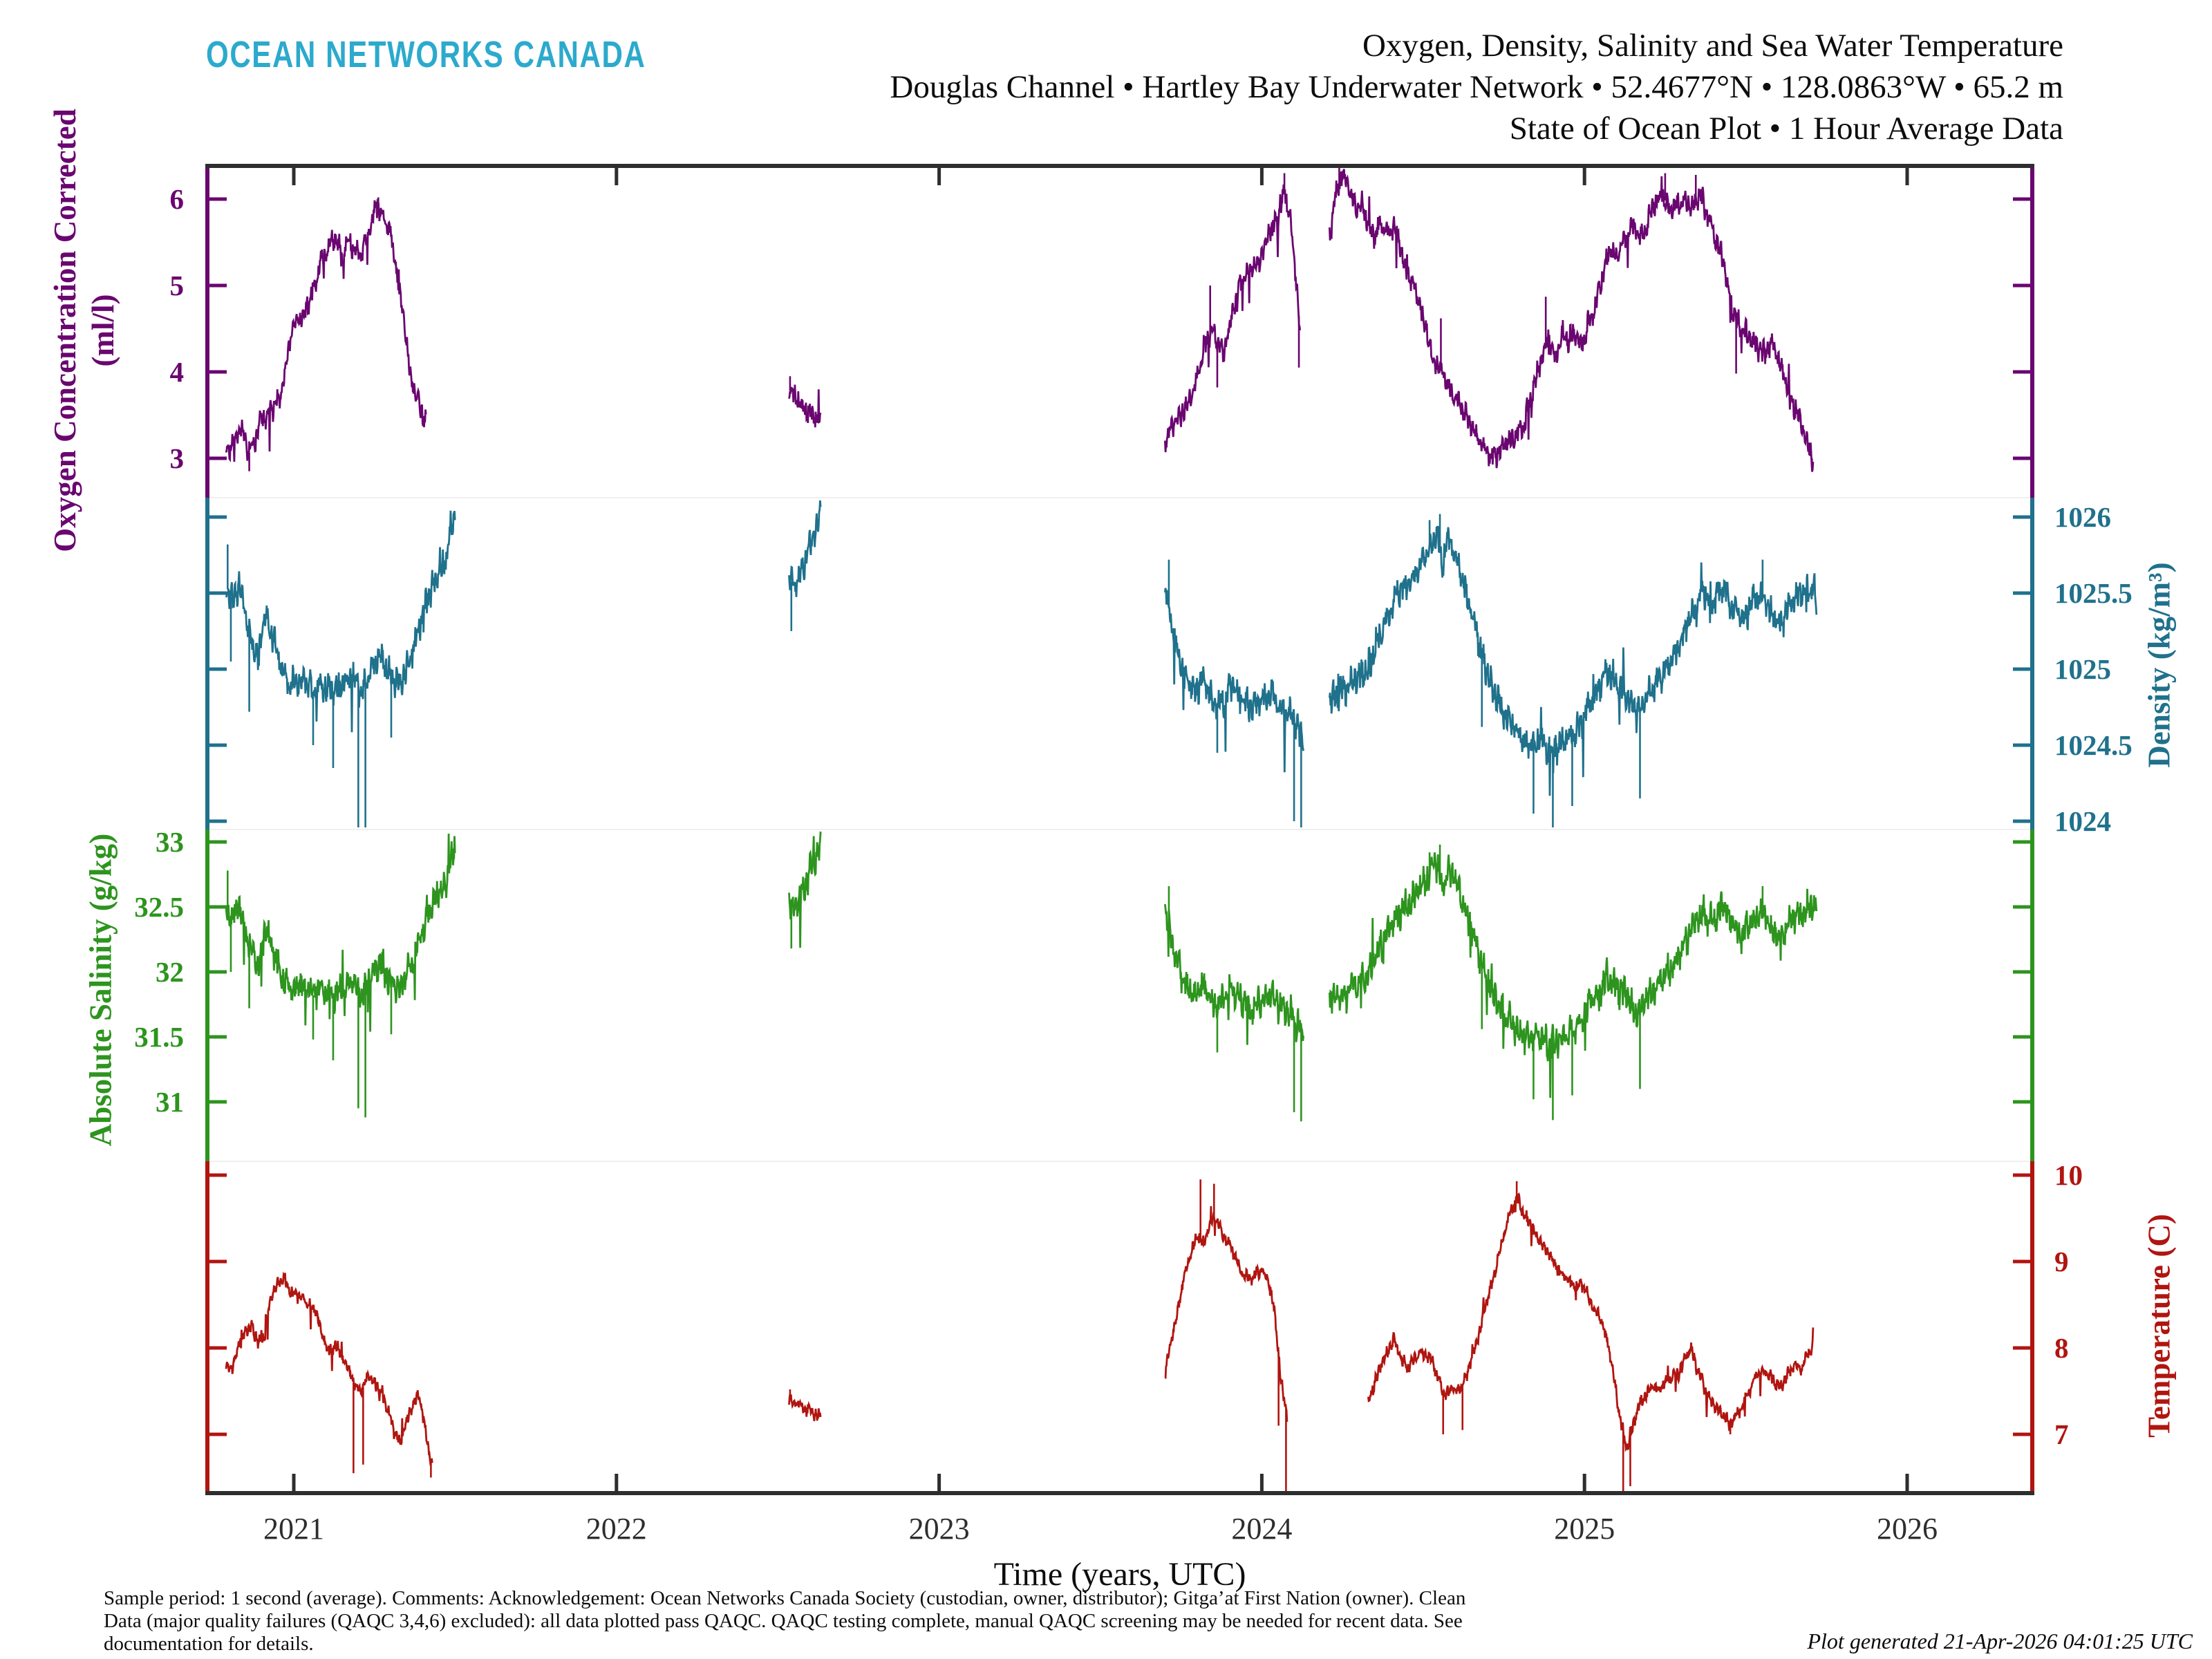 The width and height of the screenshot is (2212, 1659). I want to click on density-right-spine, so click(2032, 664).